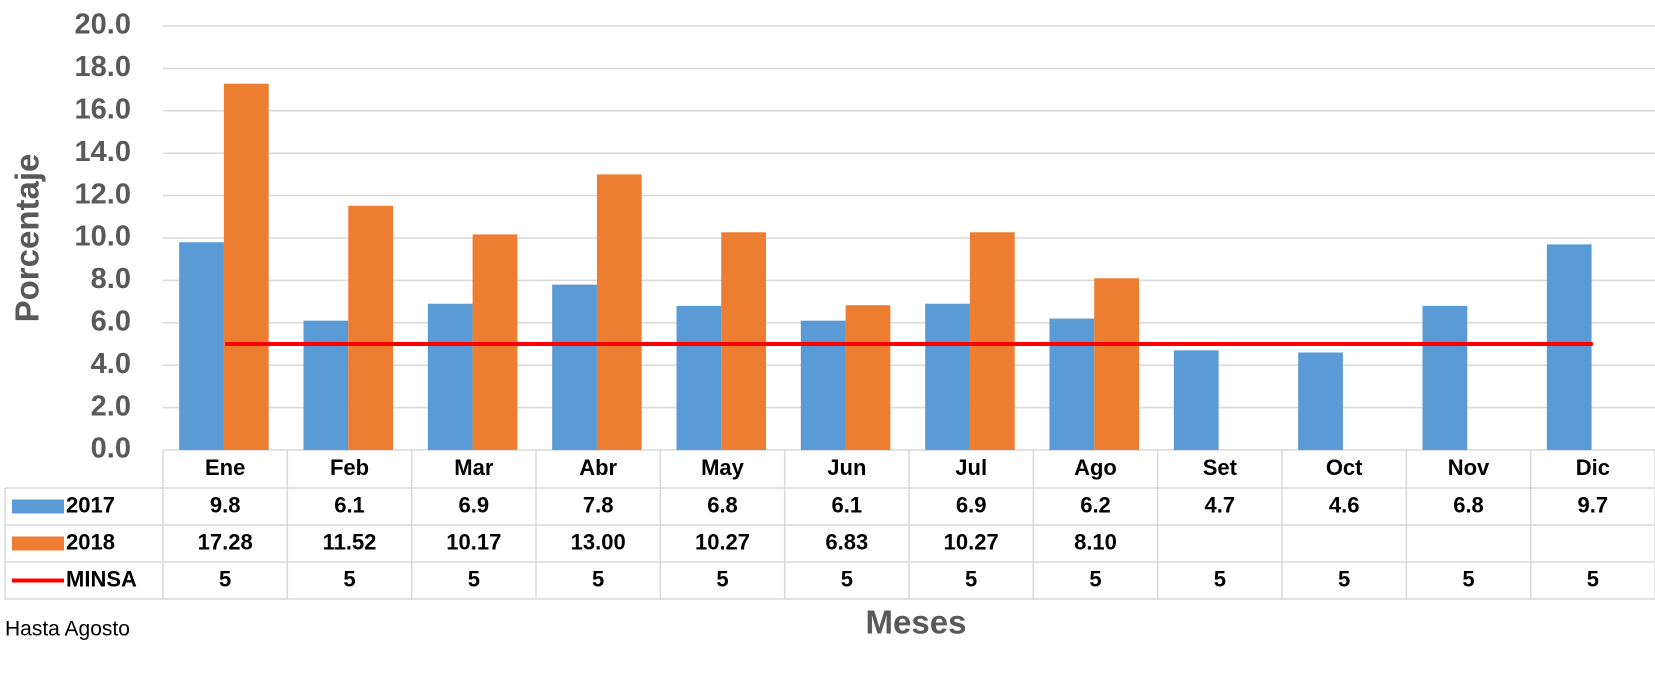 This screenshot has width=1655, height=675. I want to click on legend-label: 2018, so click(90, 541).